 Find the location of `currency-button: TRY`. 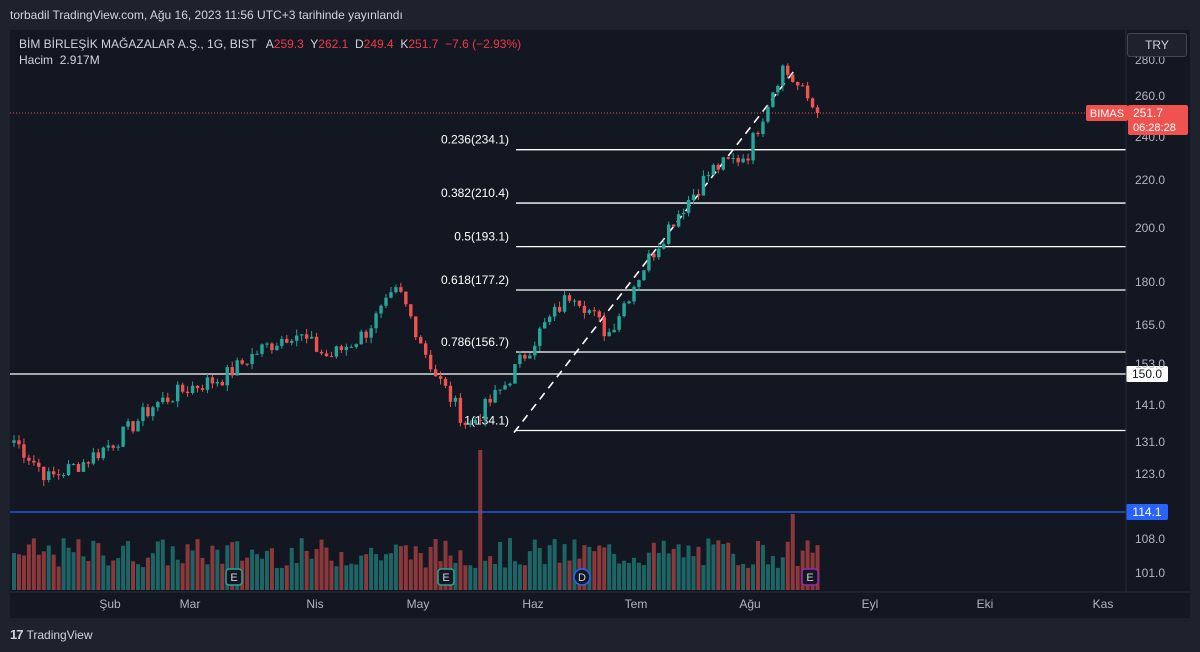

currency-button: TRY is located at coordinates (1157, 45).